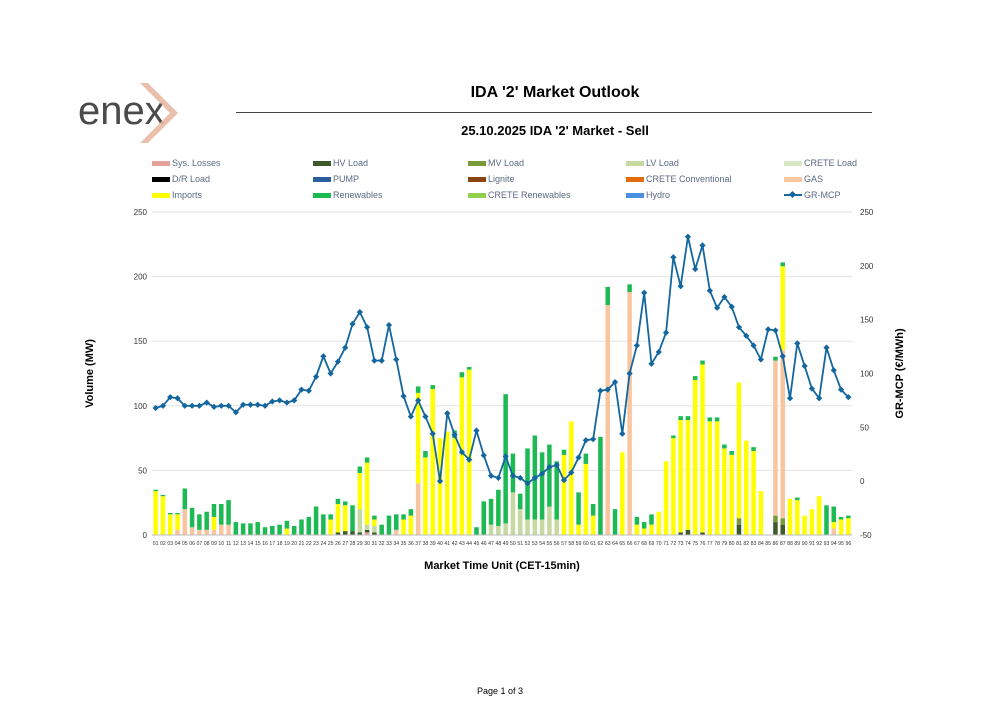 The width and height of the screenshot is (1000, 707). What do you see at coordinates (658, 195) in the screenshot?
I see `legend-label: Hydro` at bounding box center [658, 195].